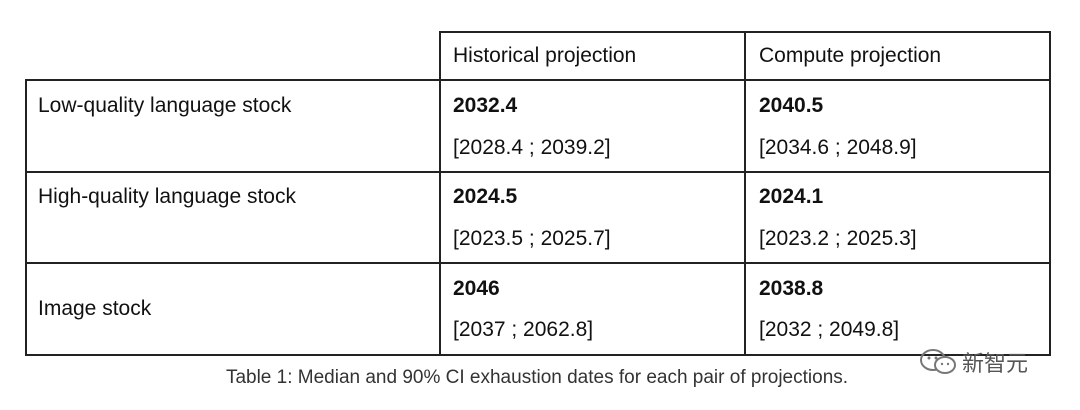 The width and height of the screenshot is (1080, 410). I want to click on ci: [2037 ; 2062.8], so click(523, 329).